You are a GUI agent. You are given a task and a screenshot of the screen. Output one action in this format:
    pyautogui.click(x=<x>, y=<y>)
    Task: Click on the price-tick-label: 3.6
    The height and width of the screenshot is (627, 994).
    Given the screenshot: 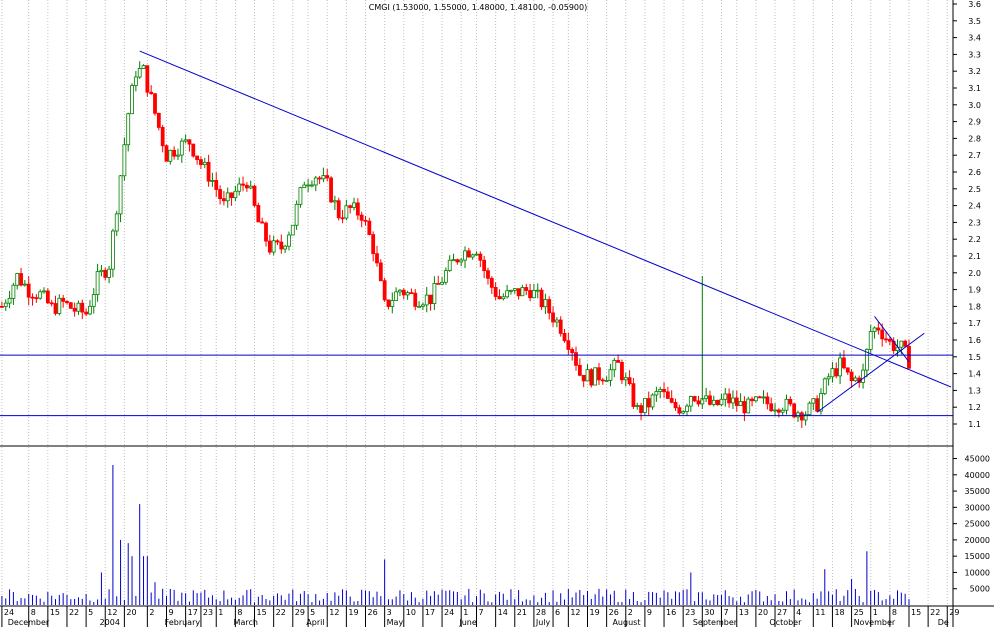 What is the action you would take?
    pyautogui.click(x=974, y=4)
    